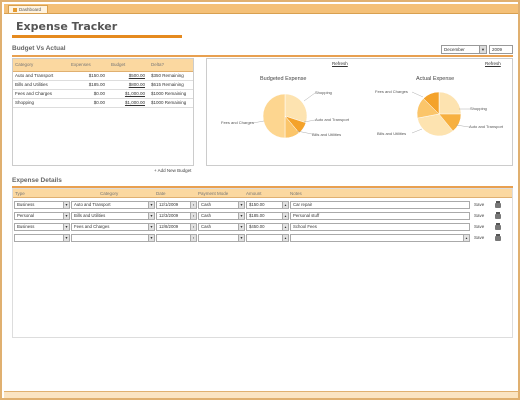 Image resolution: width=520 pixels, height=400 pixels. I want to click on actual-slice-bills, so click(450, 122).